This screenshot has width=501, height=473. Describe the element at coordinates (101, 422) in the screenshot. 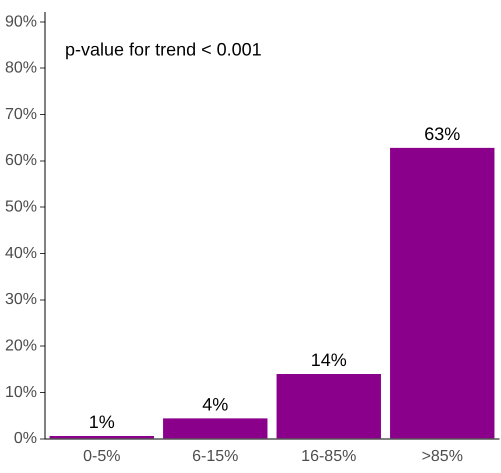

I see `data-label: 1%` at that location.